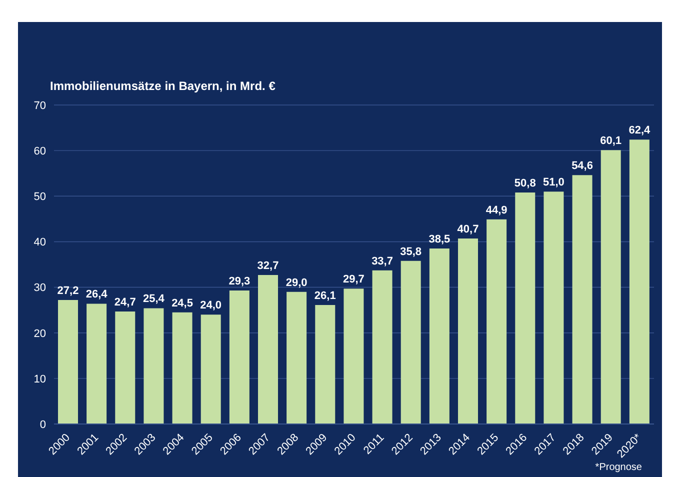 The height and width of the screenshot is (477, 677). I want to click on data-label: 35,8, so click(411, 252).